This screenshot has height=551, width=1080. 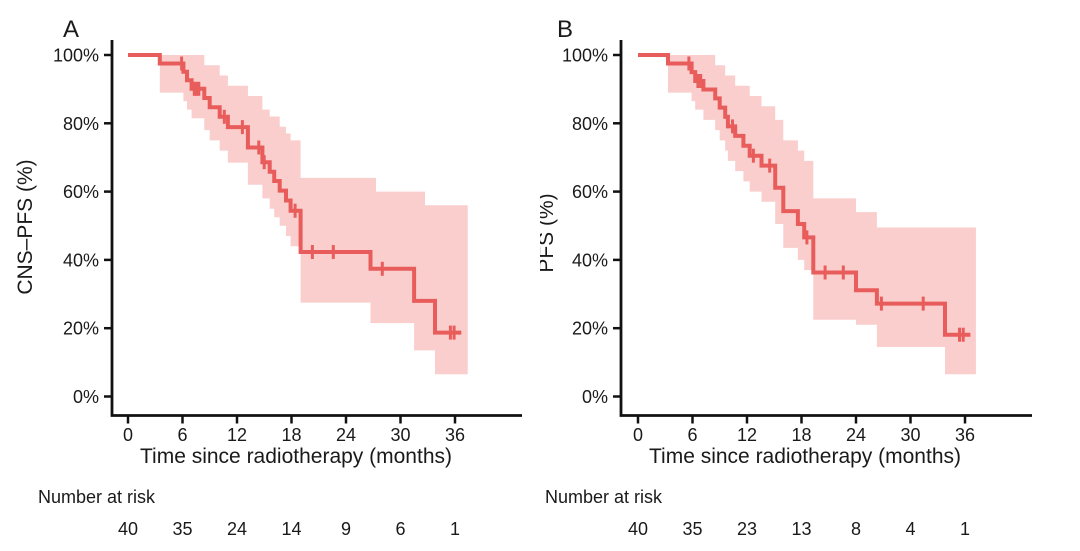 I want to click on panel-a-letter: A, so click(x=71, y=29).